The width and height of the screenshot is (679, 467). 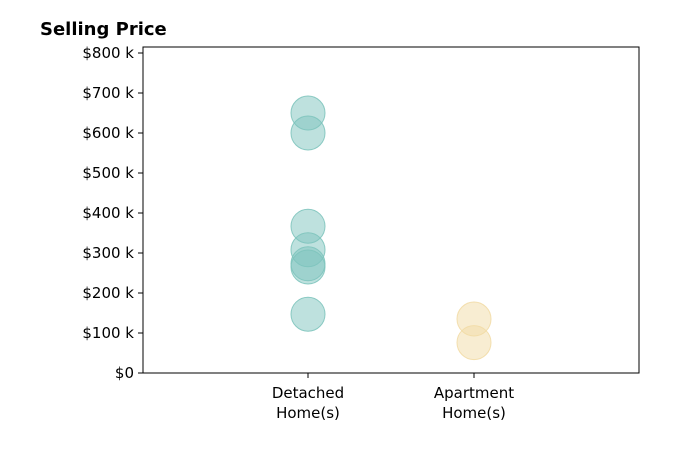 What do you see at coordinates (103, 29) in the screenshot?
I see `chart-title: Selling Price` at bounding box center [103, 29].